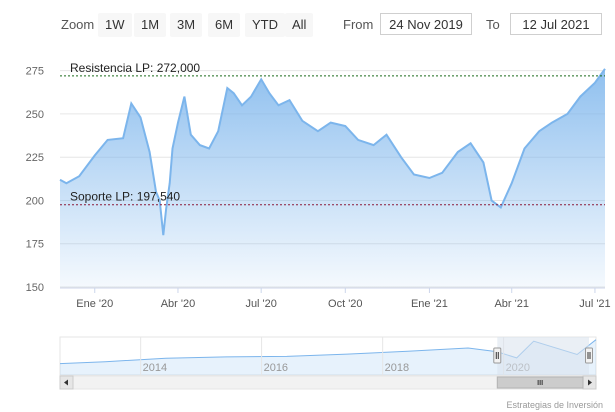  What do you see at coordinates (594, 304) in the screenshot?
I see `x-tick-label: Jul '21` at bounding box center [594, 304].